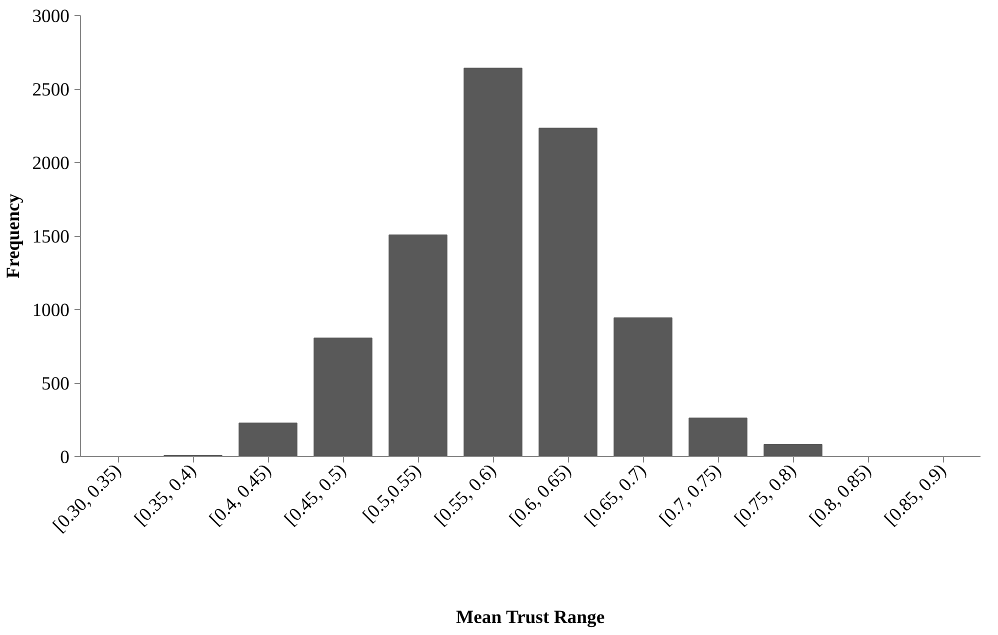  Describe the element at coordinates (65, 457) in the screenshot. I see `y-tick-label: 0` at that location.